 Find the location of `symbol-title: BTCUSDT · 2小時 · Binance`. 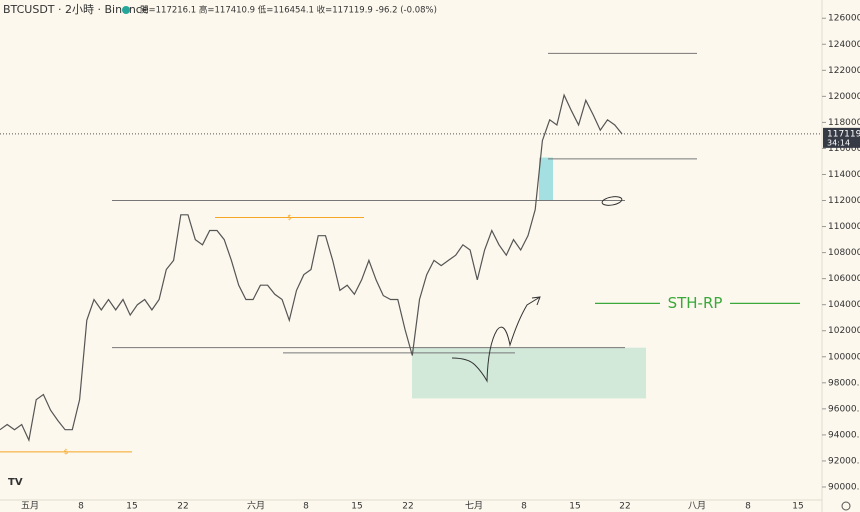

symbol-title: BTCUSDT · 2小時 · Binance is located at coordinates (76, 9).